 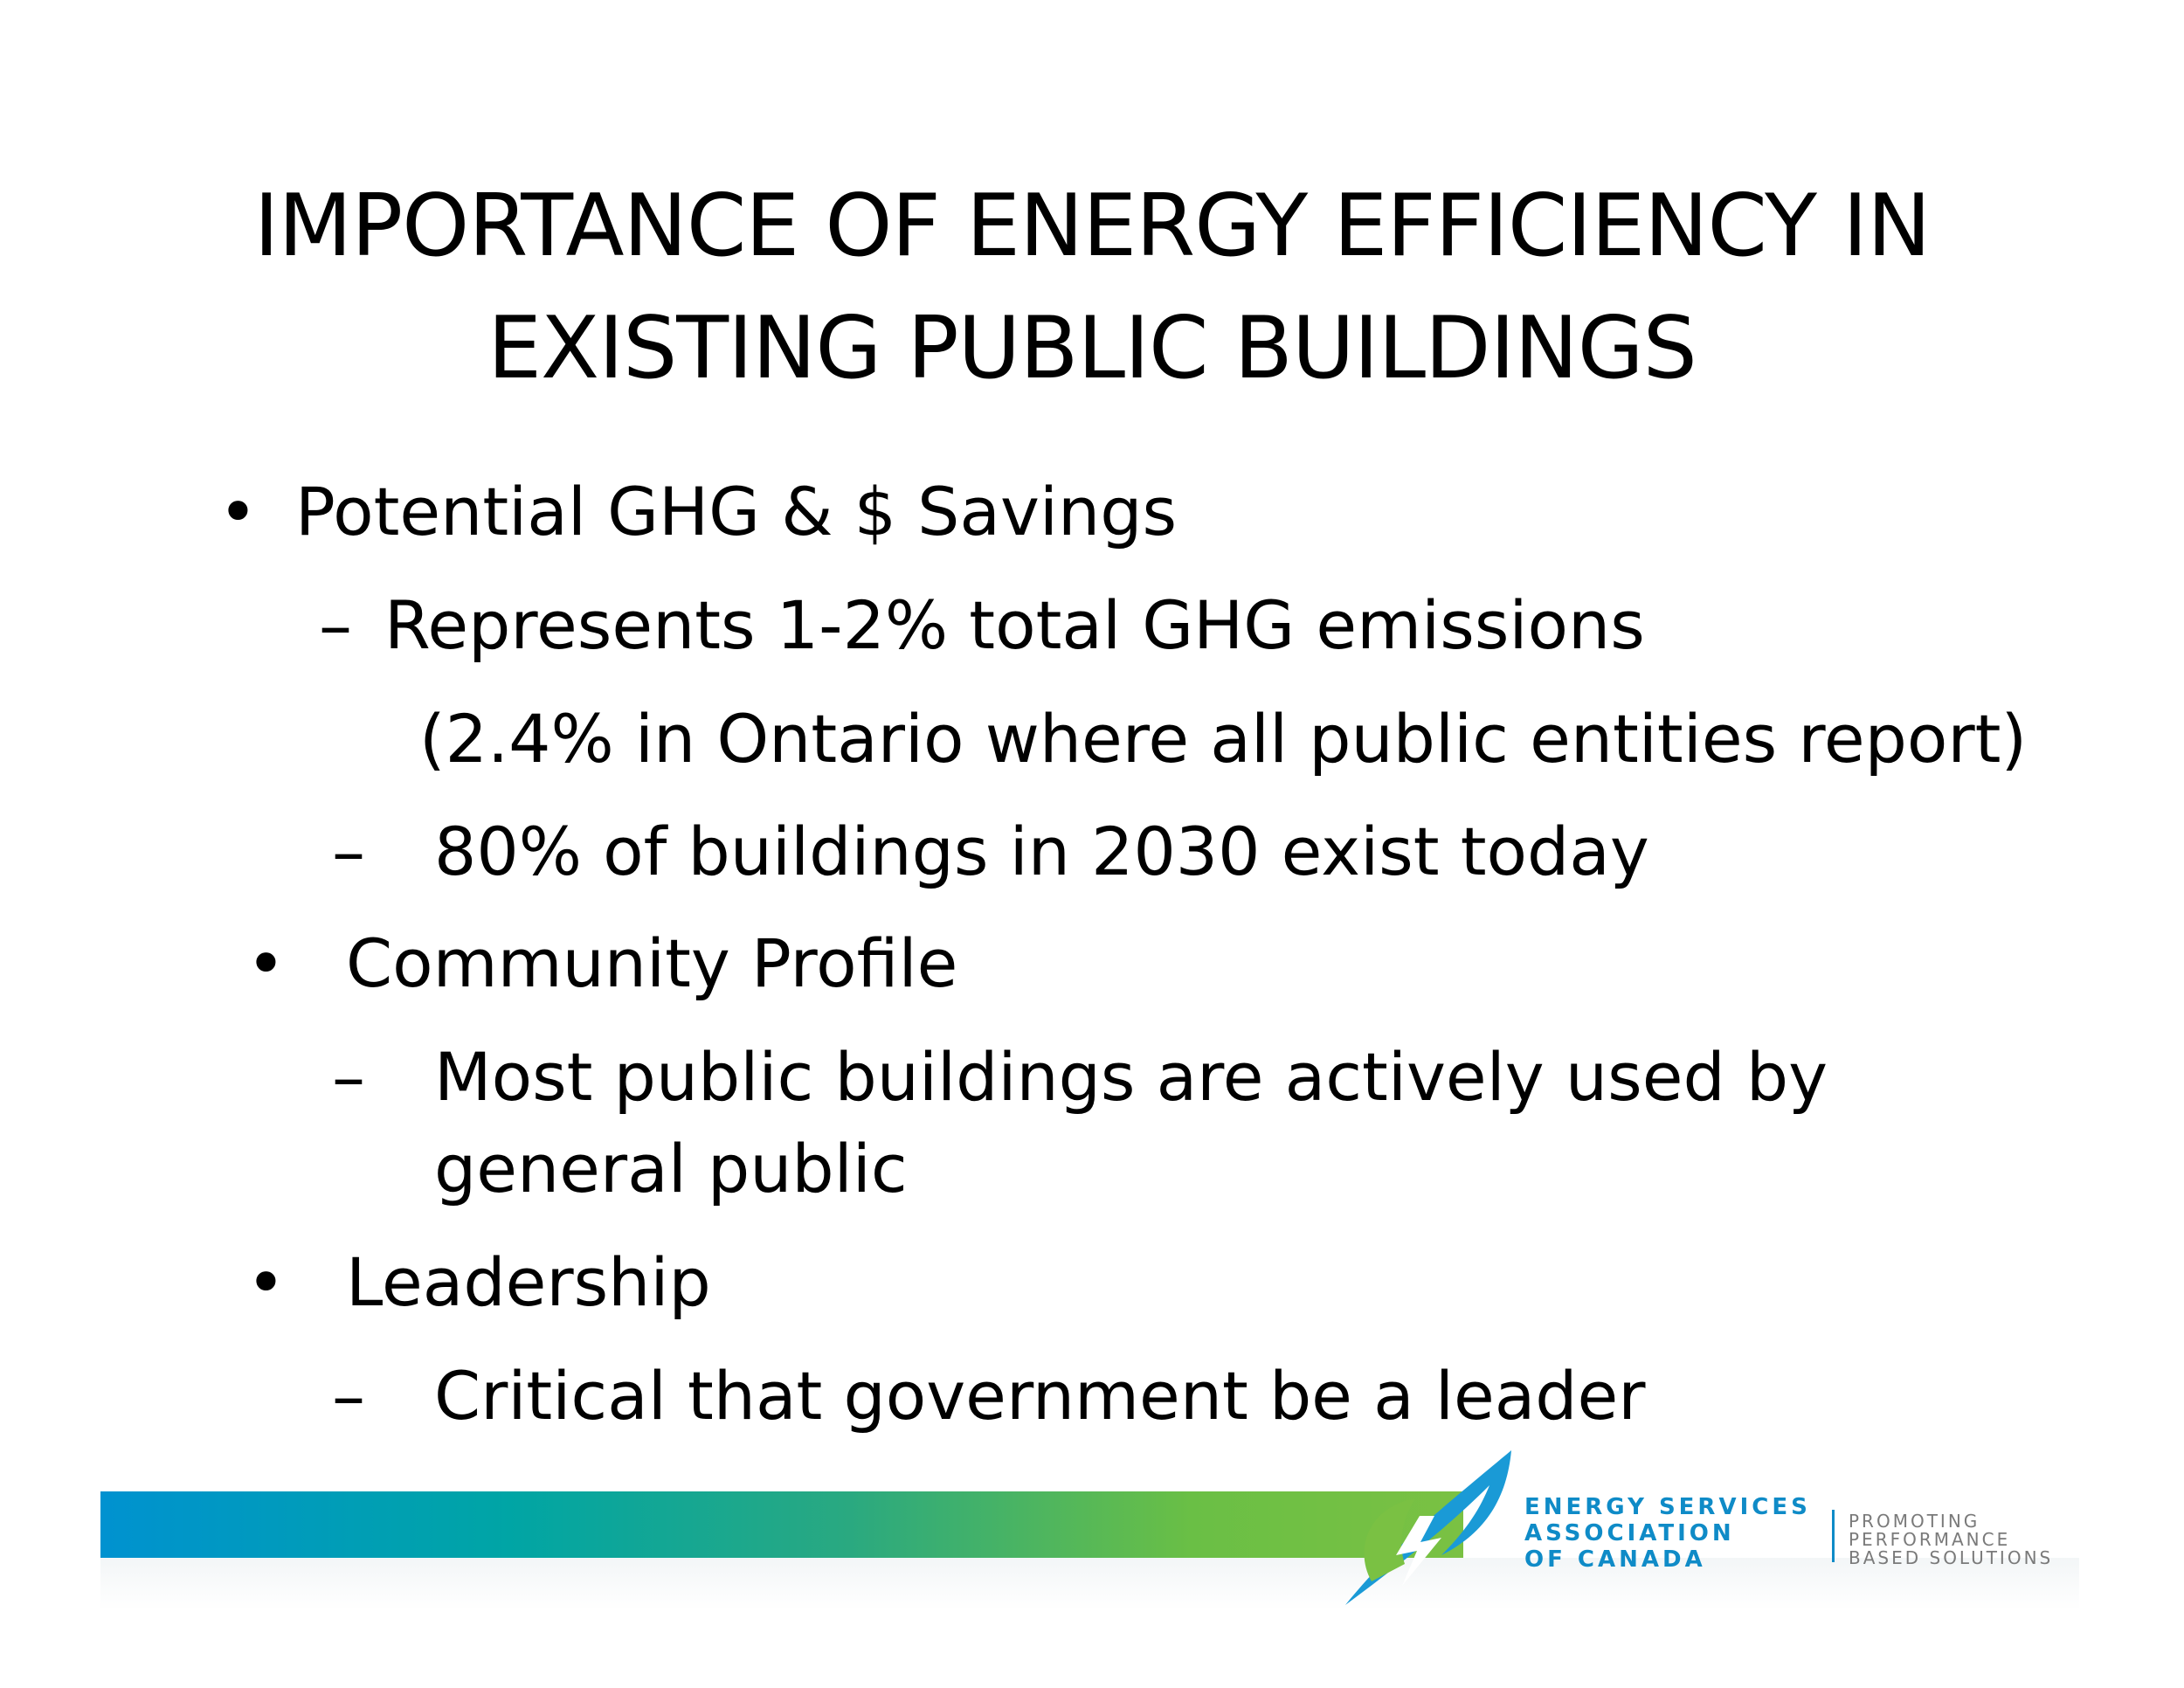 I want to click on leaf-lightning-logo-icon, so click(x=1428, y=1527).